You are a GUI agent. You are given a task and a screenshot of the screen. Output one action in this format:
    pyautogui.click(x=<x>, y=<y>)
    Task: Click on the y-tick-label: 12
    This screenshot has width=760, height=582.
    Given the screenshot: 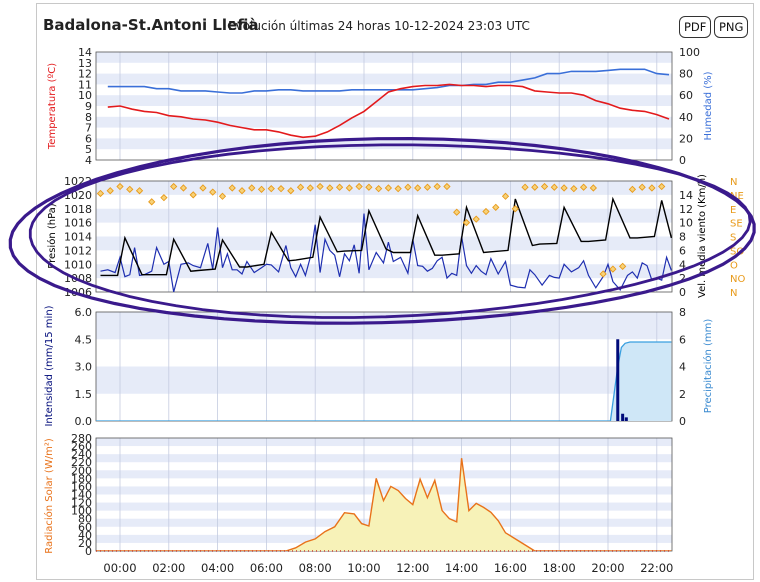 What is the action you would take?
    pyautogui.click(x=85, y=74)
    